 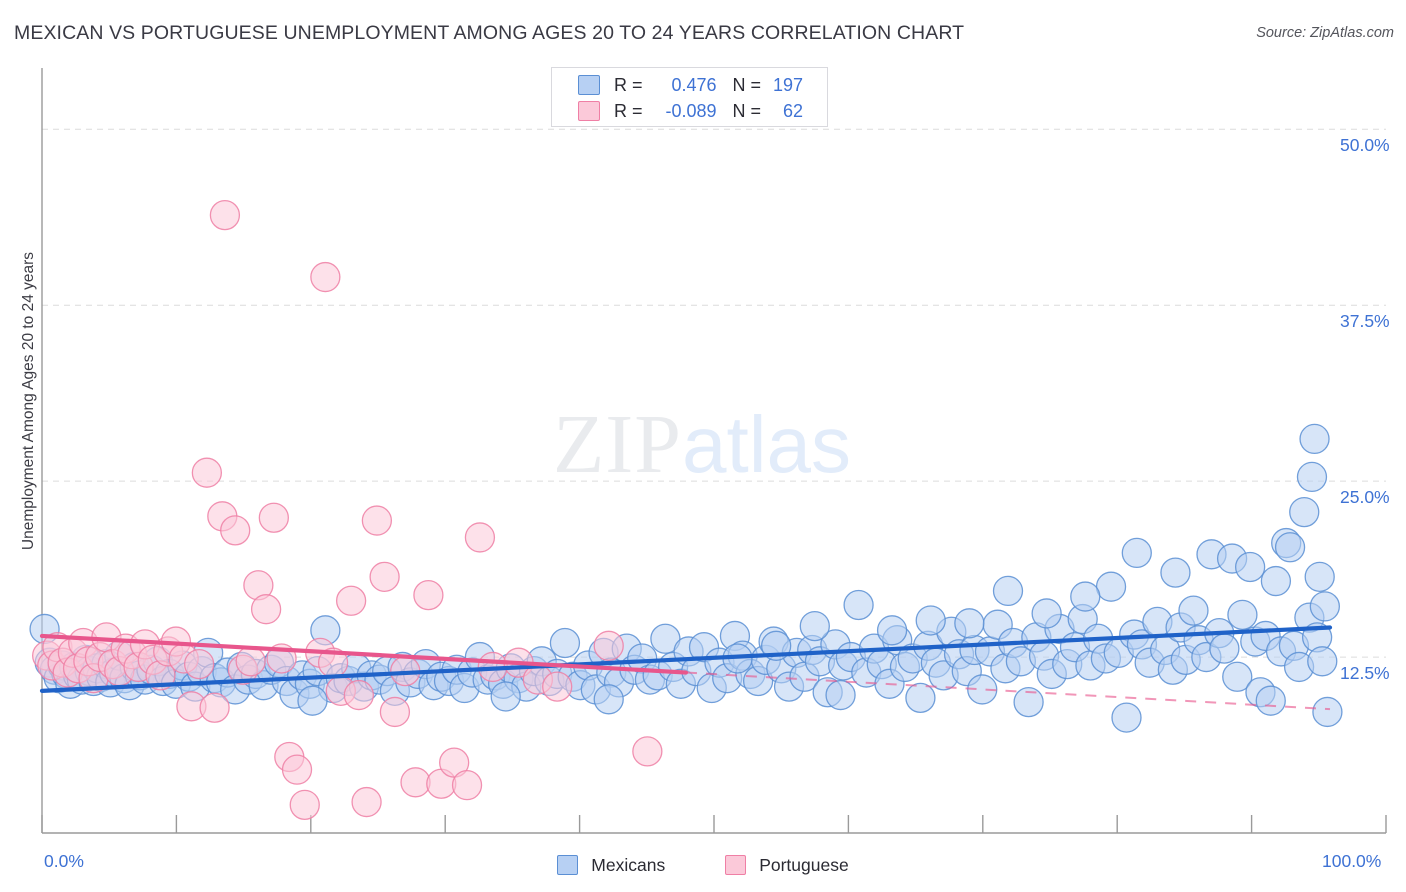 I want to click on correlation-legend: R = 0.476 N = 197 R = -0.089 N = 62, so click(x=689, y=97).